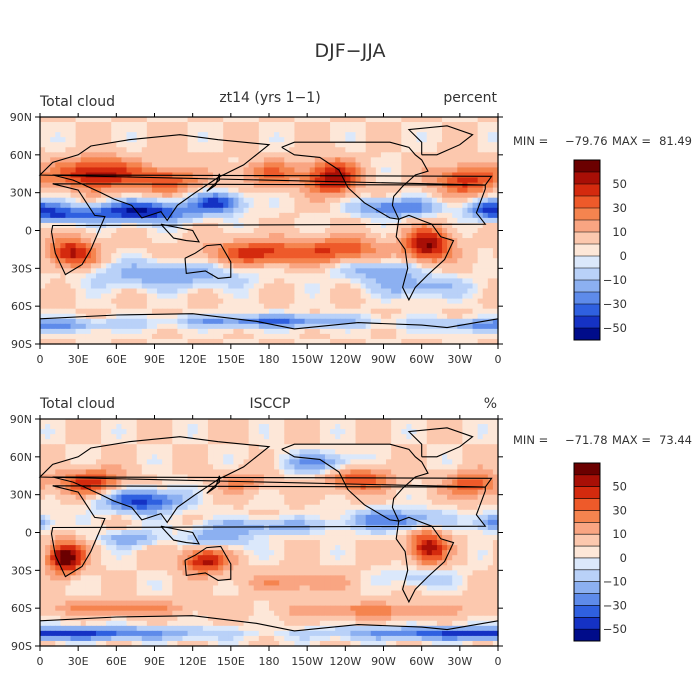 This screenshot has height=700, width=700. Describe the element at coordinates (675, 440) in the screenshot. I see `panel-2-max-value: 73.44` at that location.